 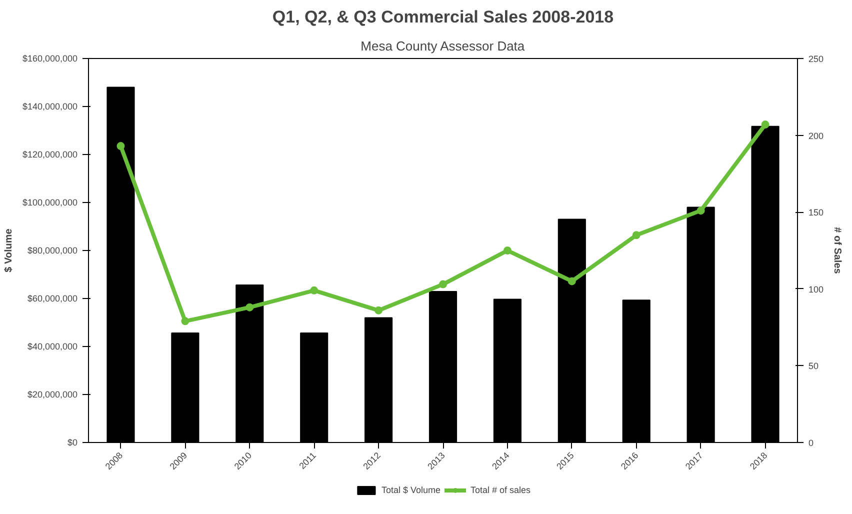 What do you see at coordinates (52, 299) in the screenshot?
I see `y-tick-label: $60,000,000` at bounding box center [52, 299].